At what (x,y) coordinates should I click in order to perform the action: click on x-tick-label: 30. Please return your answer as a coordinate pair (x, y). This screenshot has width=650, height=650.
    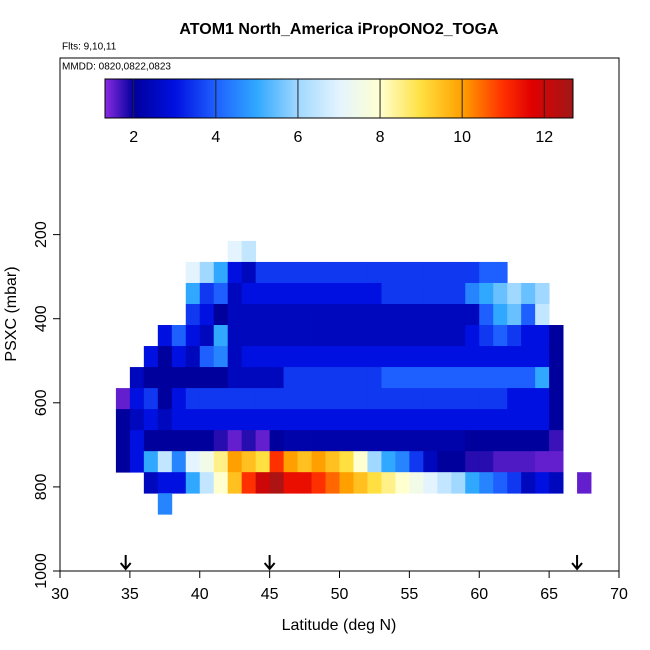
    Looking at the image, I should click on (60, 594).